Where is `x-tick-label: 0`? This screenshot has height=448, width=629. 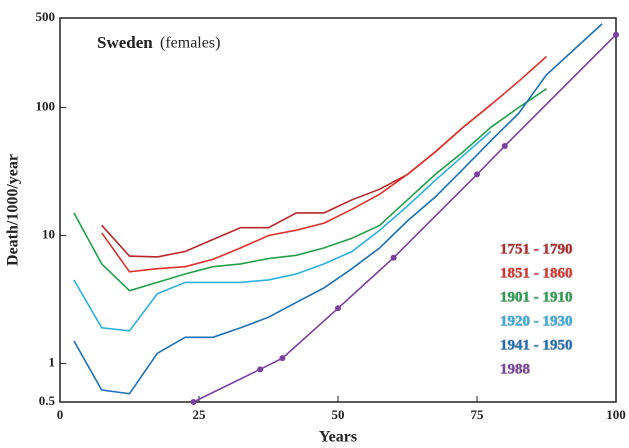 x-tick-label: 0 is located at coordinates (60, 414).